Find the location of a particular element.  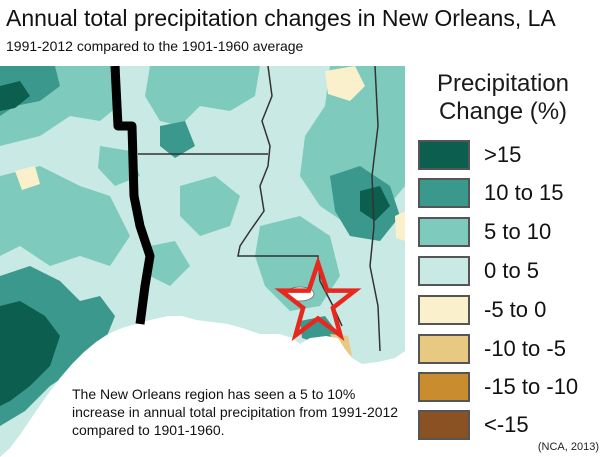

source-credit: (NCA, 2013) is located at coordinates (568, 447).